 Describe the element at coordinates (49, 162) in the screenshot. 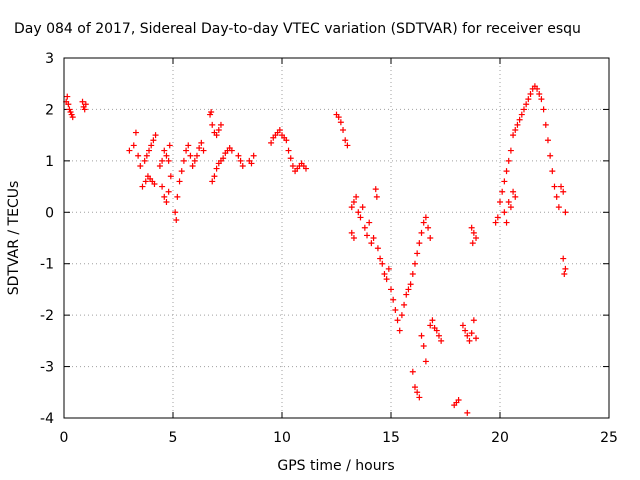

I see `y-tick-label: 1` at that location.